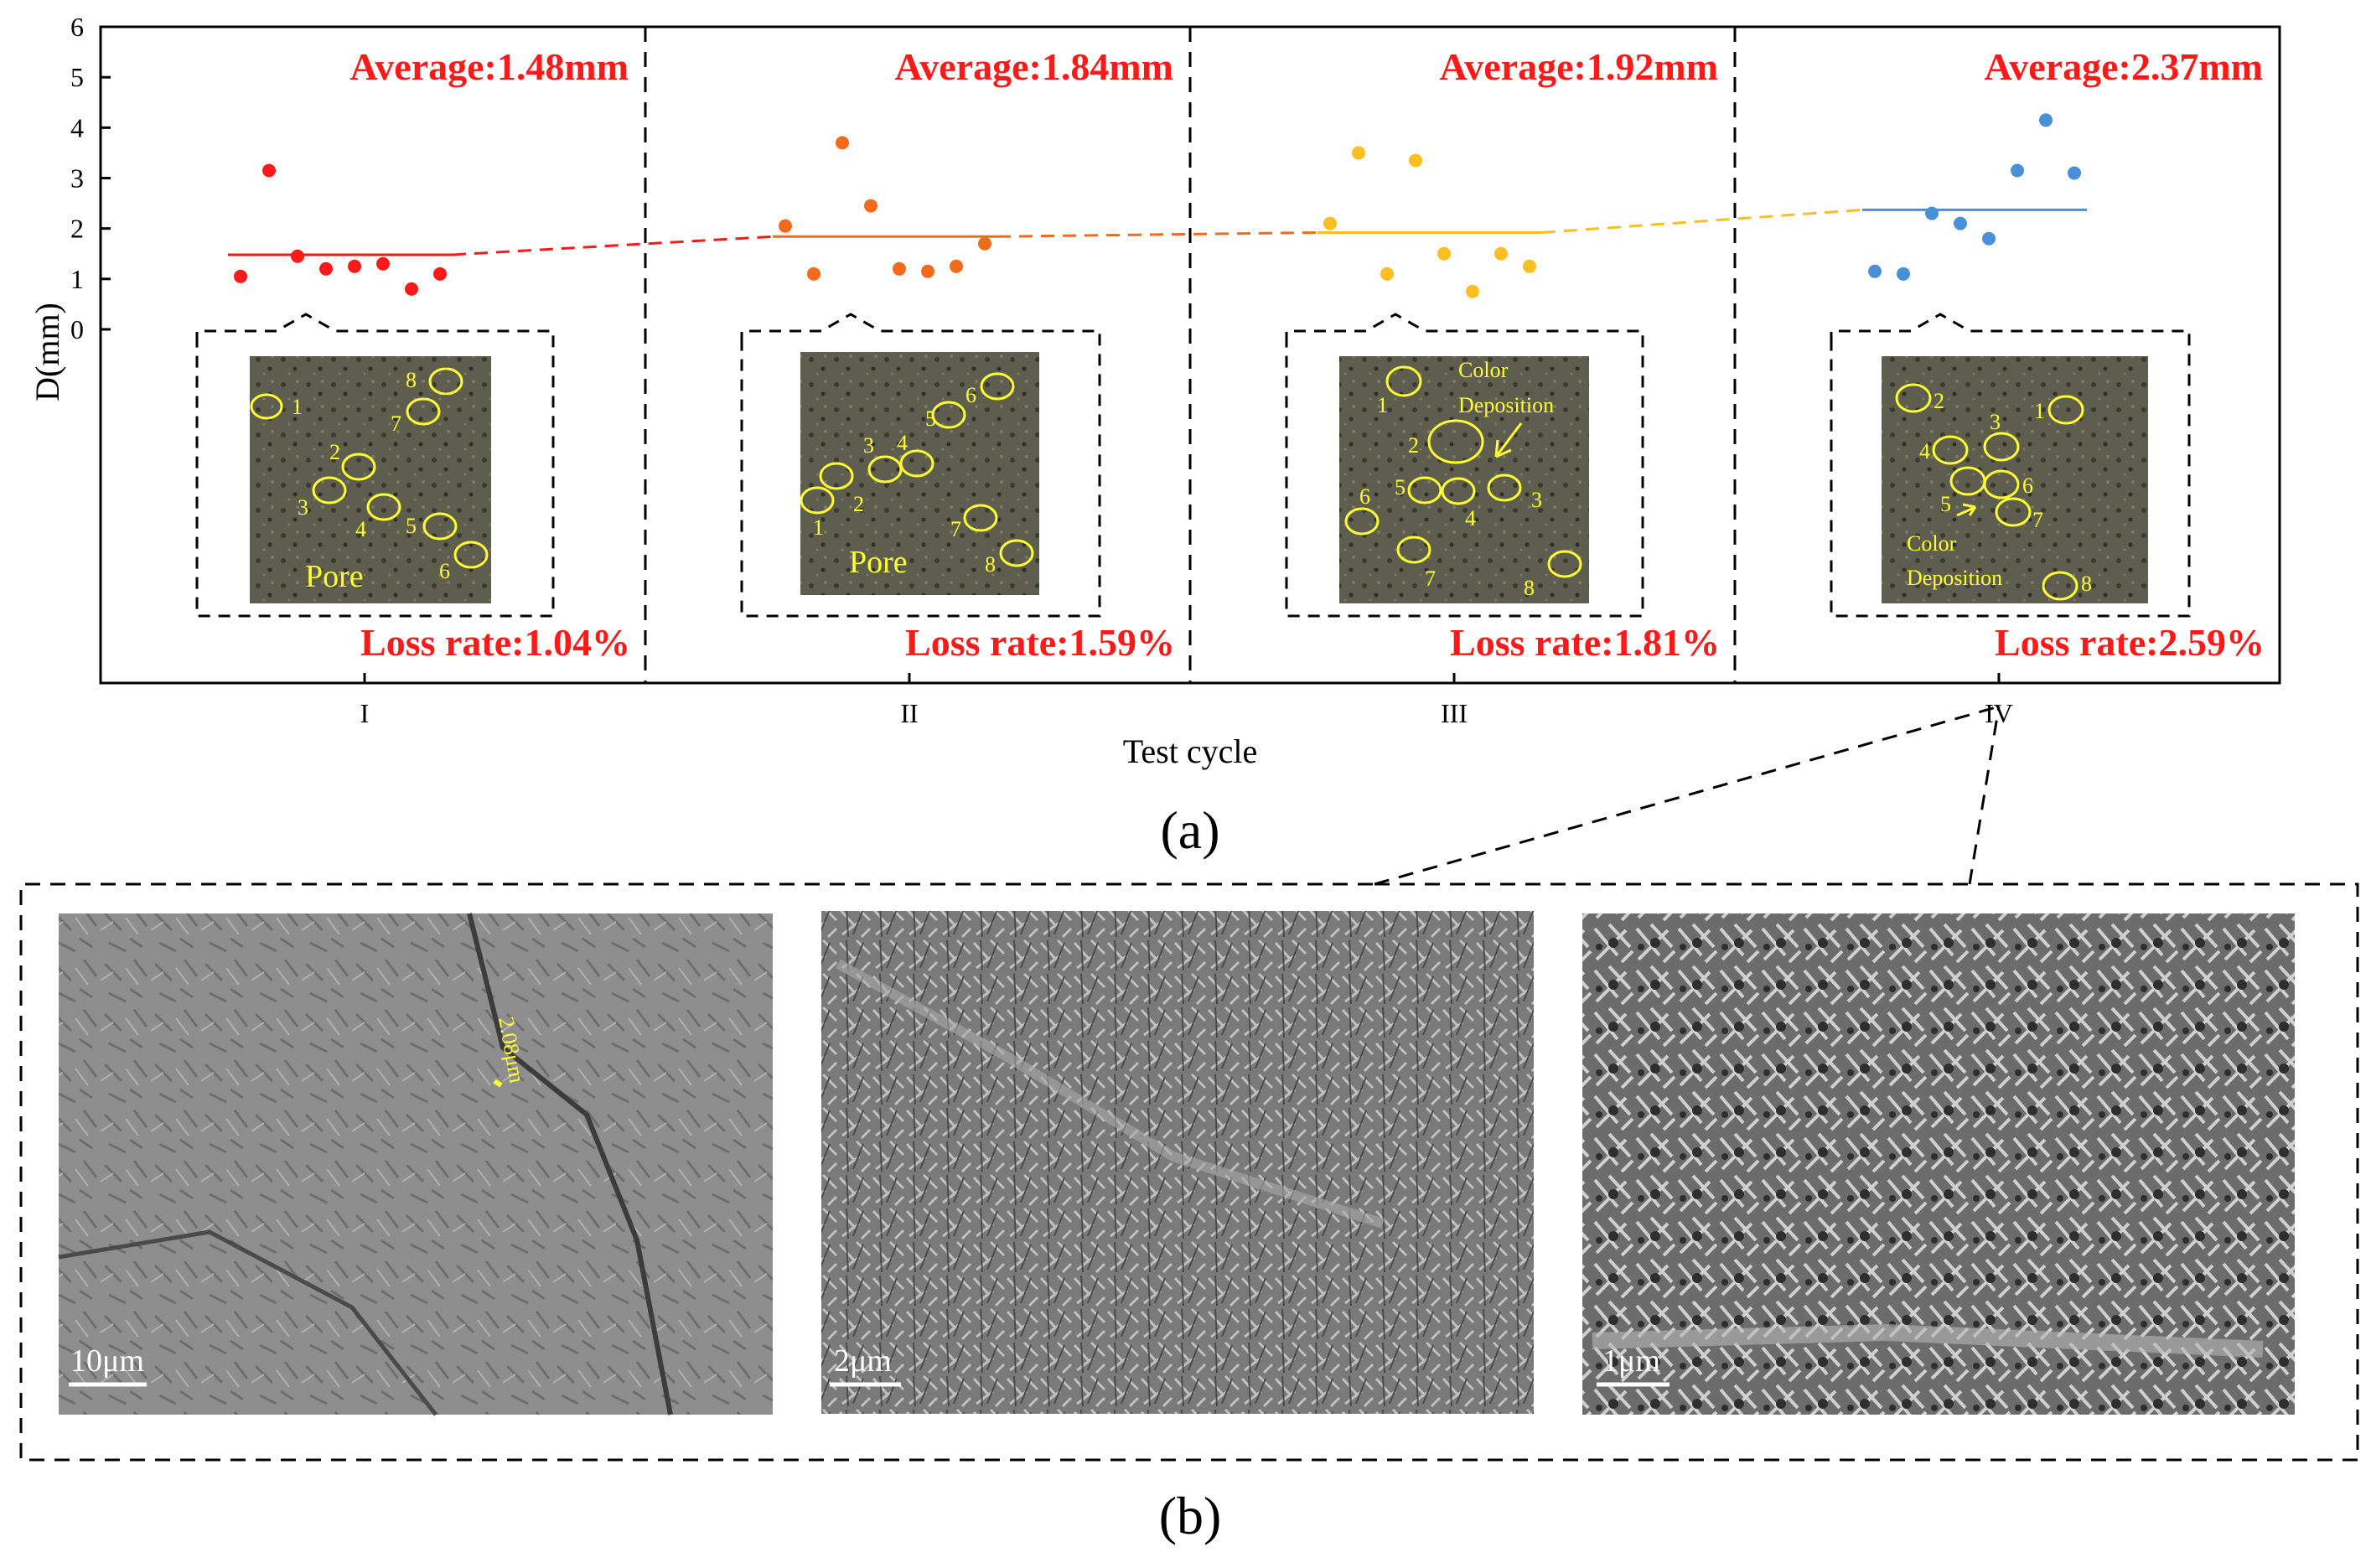 The width and height of the screenshot is (2371, 1568). Describe the element at coordinates (863, 1361) in the screenshot. I see `scale-label-2: 2μm` at that location.